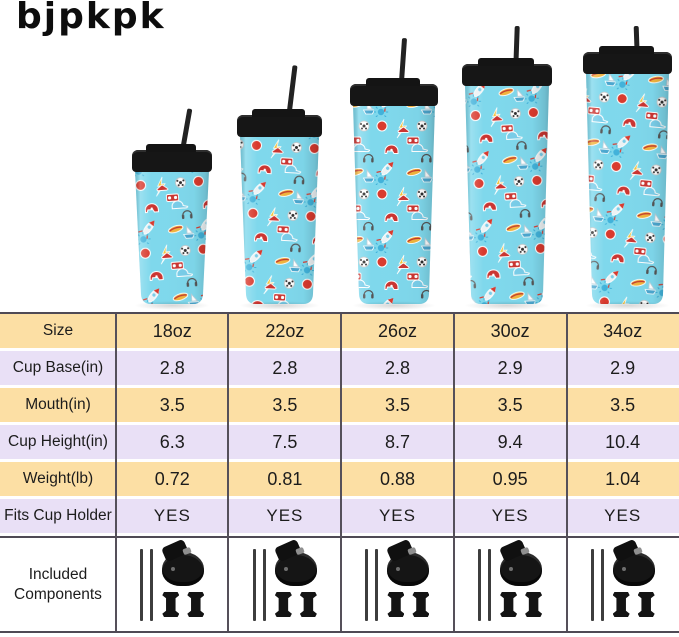 The image size is (679, 637). Describe the element at coordinates (58, 404) in the screenshot. I see `row-label: Mouth(in)` at that location.